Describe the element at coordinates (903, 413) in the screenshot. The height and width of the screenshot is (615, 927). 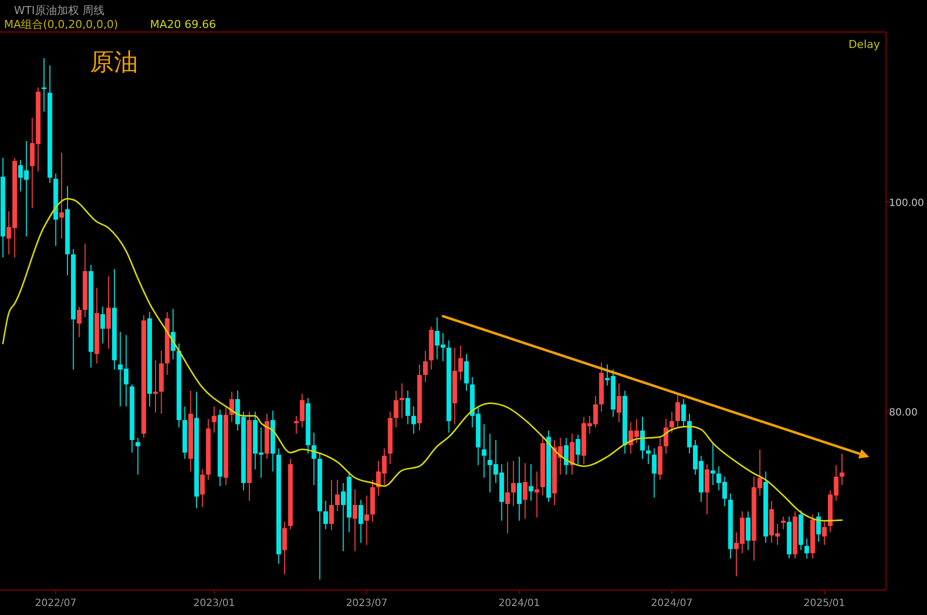
I see `y-tick-label: 80.00` at that location.